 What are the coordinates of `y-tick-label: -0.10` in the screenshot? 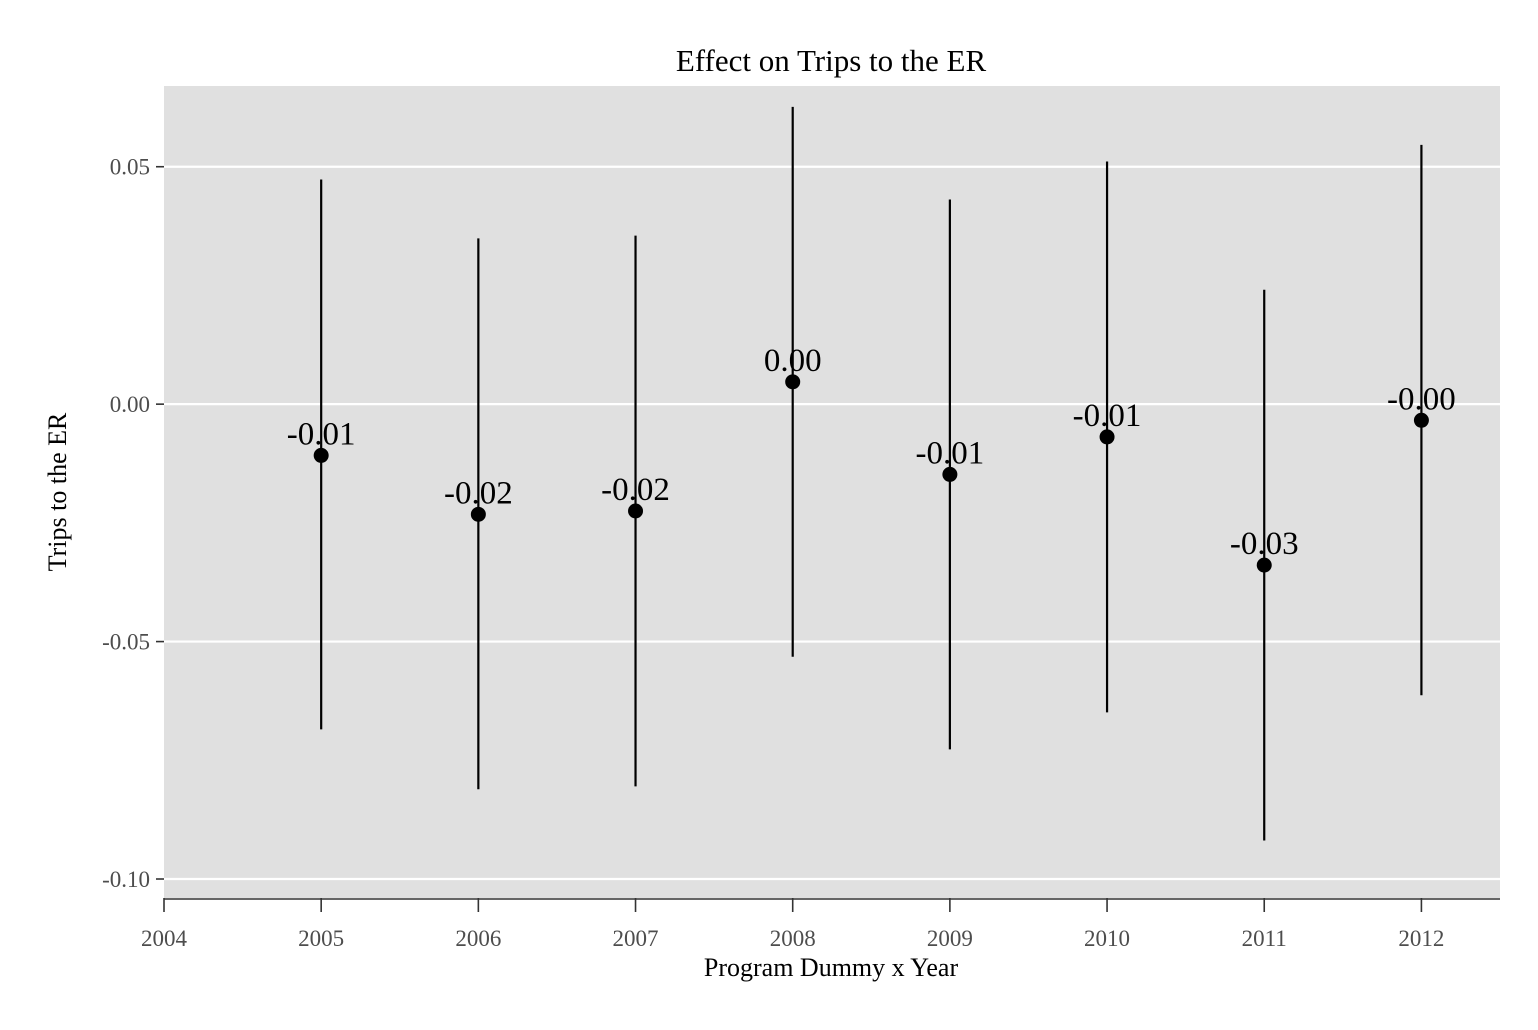 It's located at (126, 879).